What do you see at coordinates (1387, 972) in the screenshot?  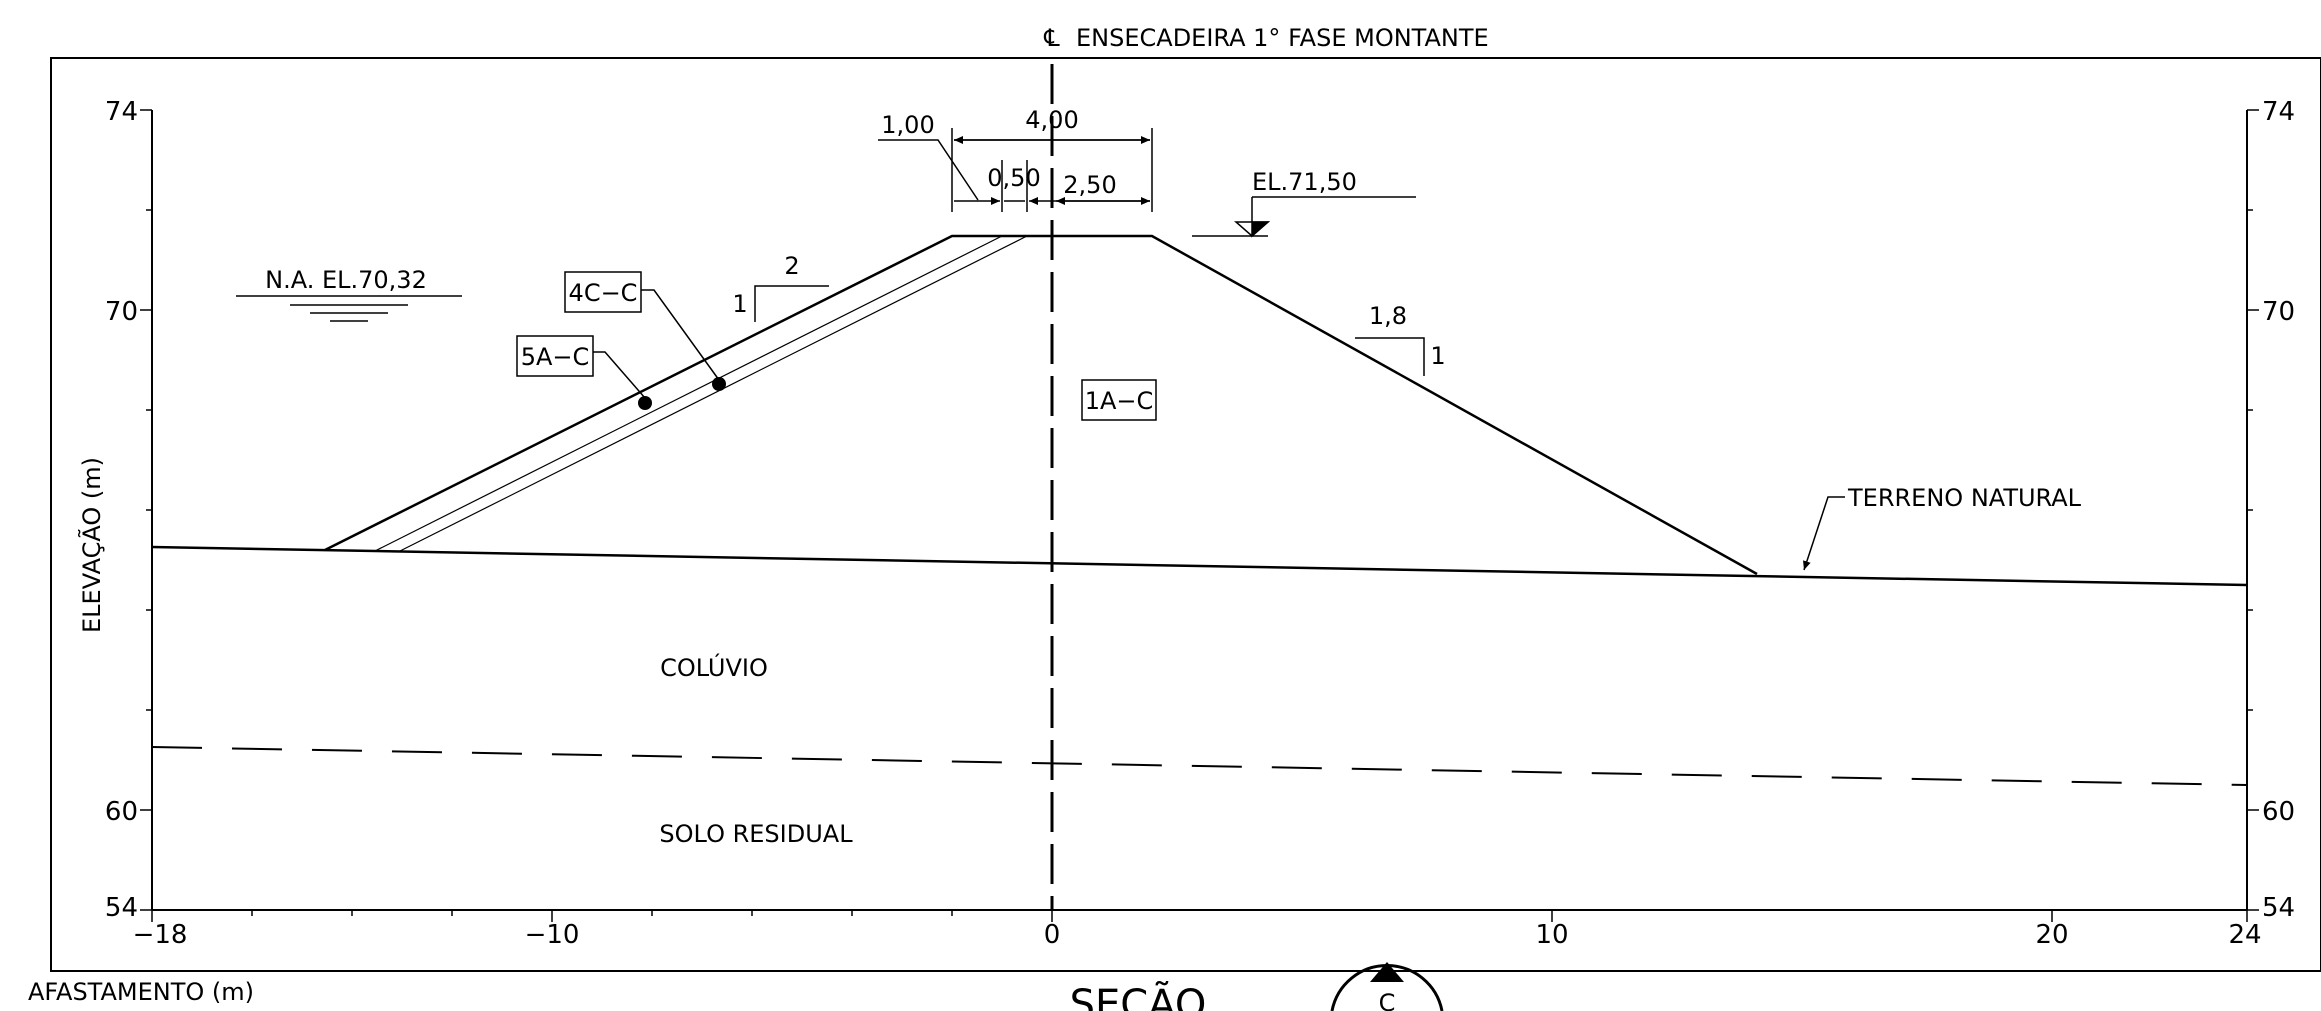 I see `section-marker-triangle` at bounding box center [1387, 972].